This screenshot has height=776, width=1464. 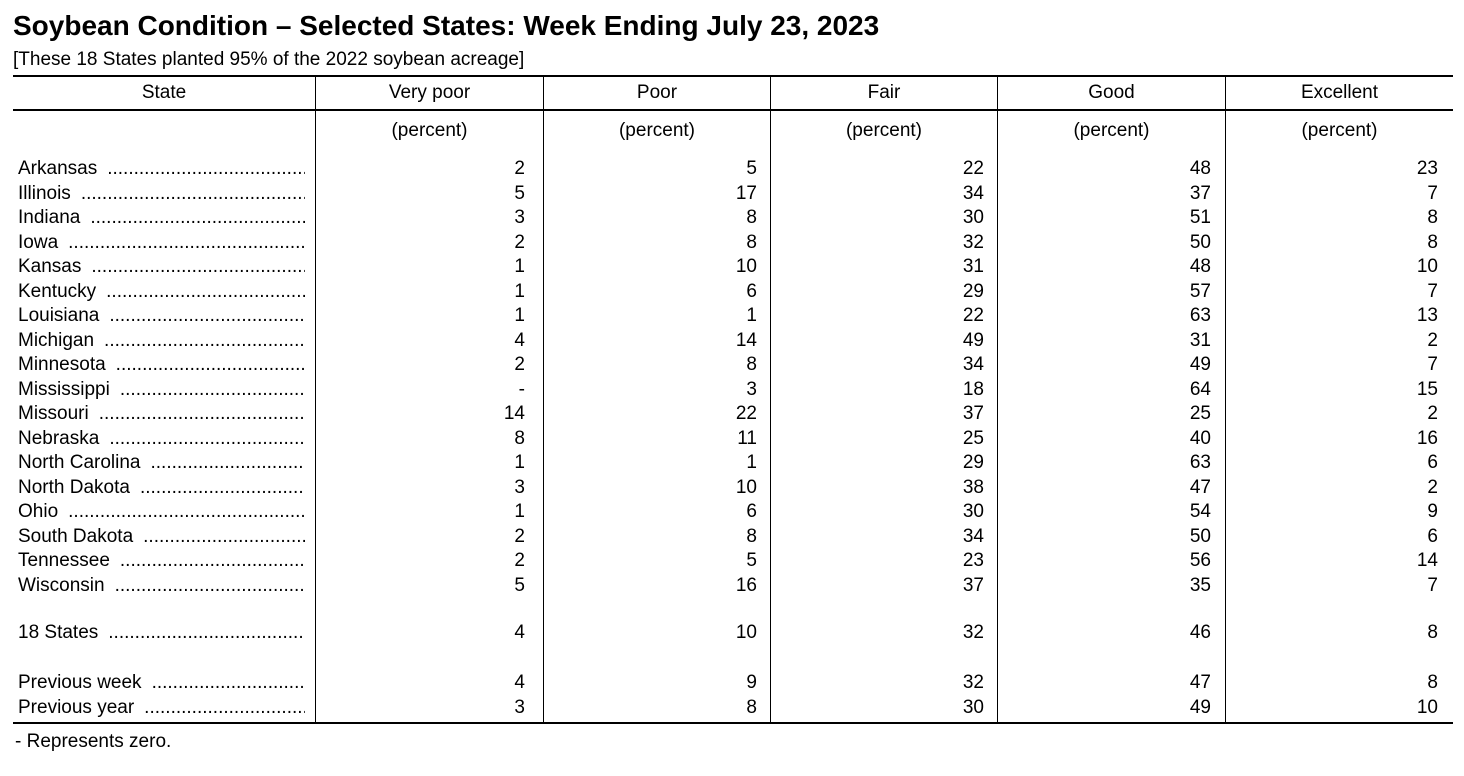 I want to click on cell-excellent: 2, so click(x=1432, y=340).